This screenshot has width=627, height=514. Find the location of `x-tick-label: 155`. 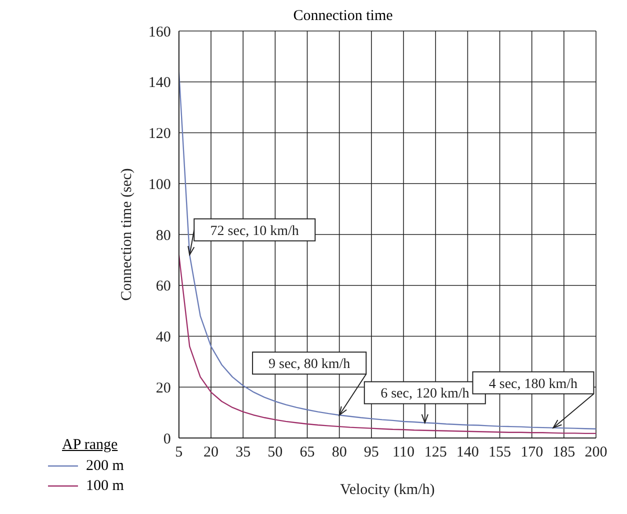

x-tick-label: 155 is located at coordinates (499, 452).